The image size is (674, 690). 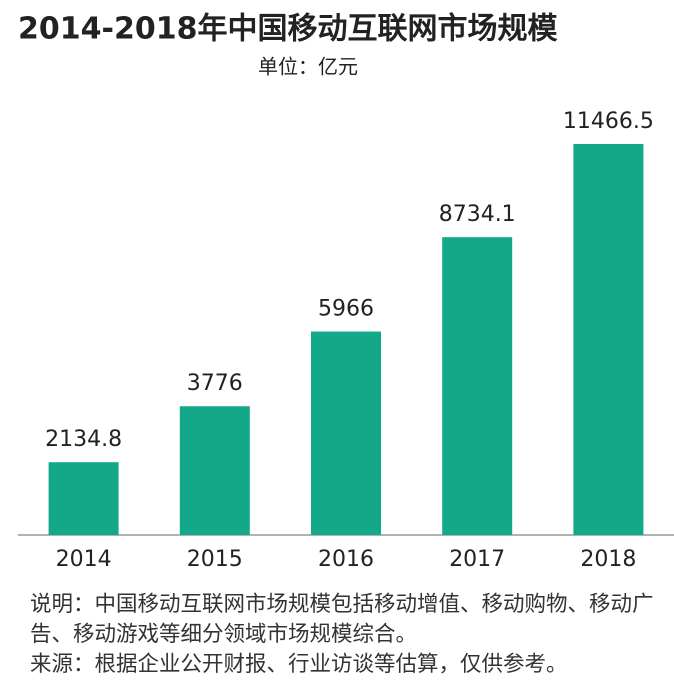 I want to click on x-tick-label: 2016, so click(x=346, y=559).